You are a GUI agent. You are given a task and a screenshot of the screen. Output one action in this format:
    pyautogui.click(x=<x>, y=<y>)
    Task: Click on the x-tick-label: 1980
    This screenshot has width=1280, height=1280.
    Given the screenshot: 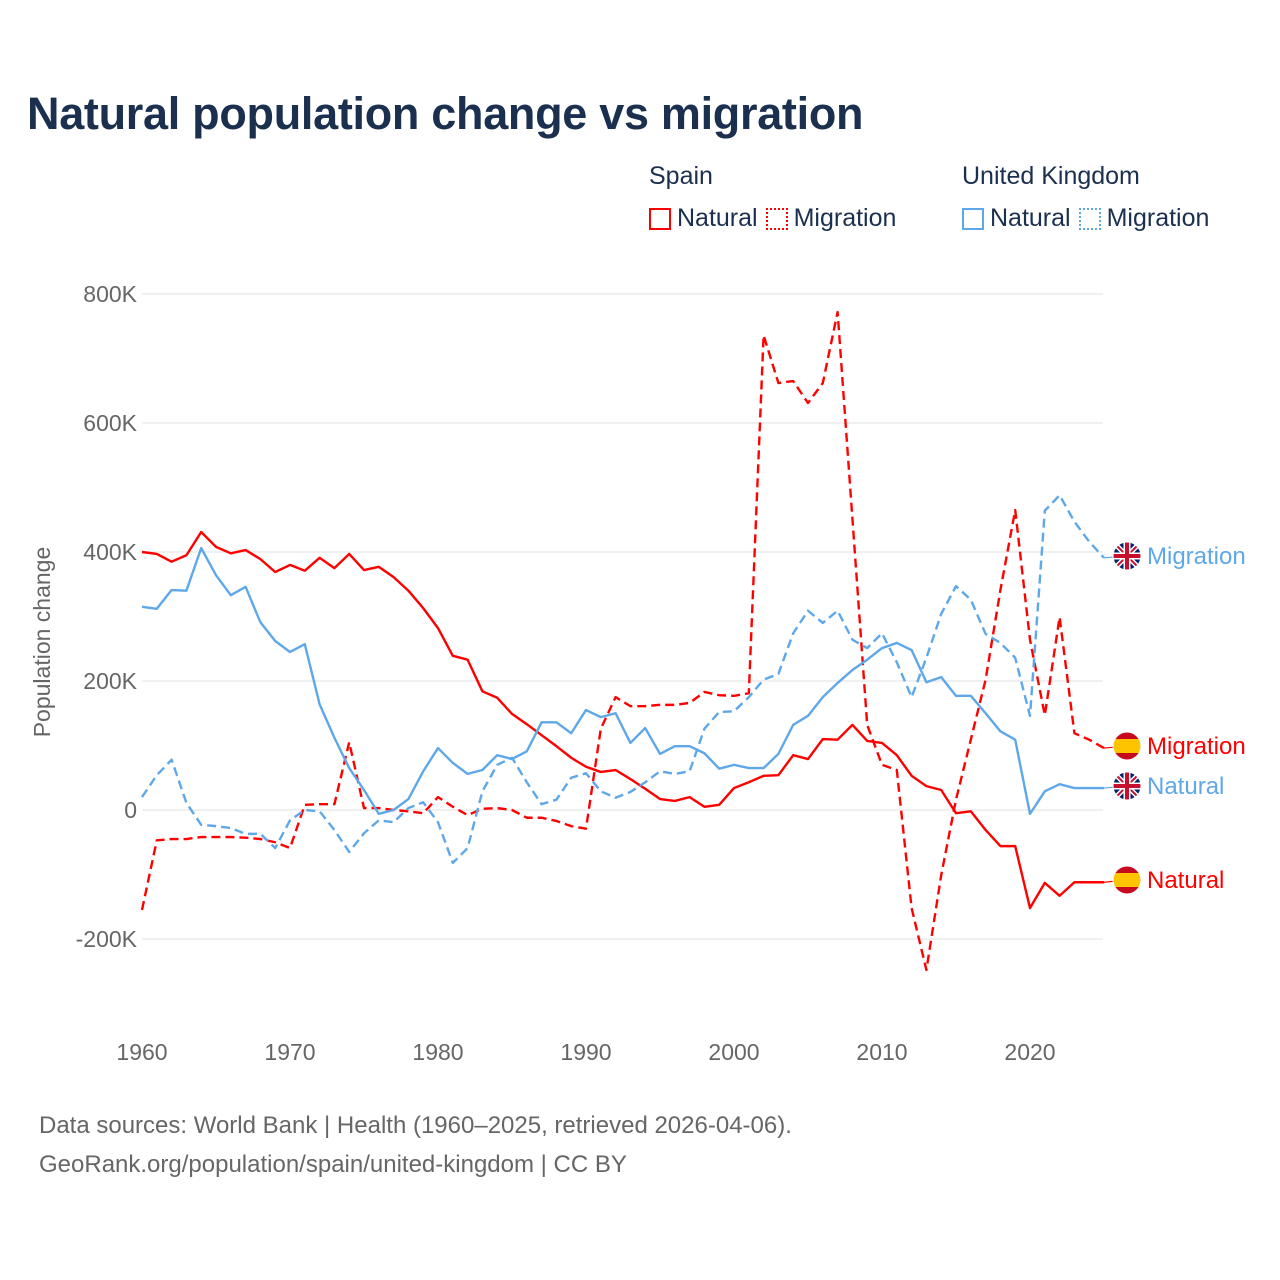 What is the action you would take?
    pyautogui.click(x=437, y=1052)
    